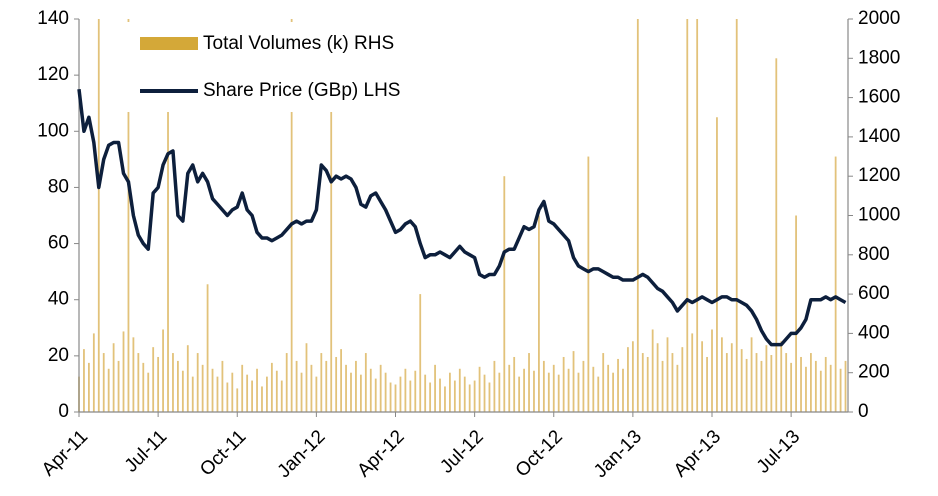  What do you see at coordinates (53, 18) in the screenshot?
I see `y-tick-label: 140` at bounding box center [53, 18].